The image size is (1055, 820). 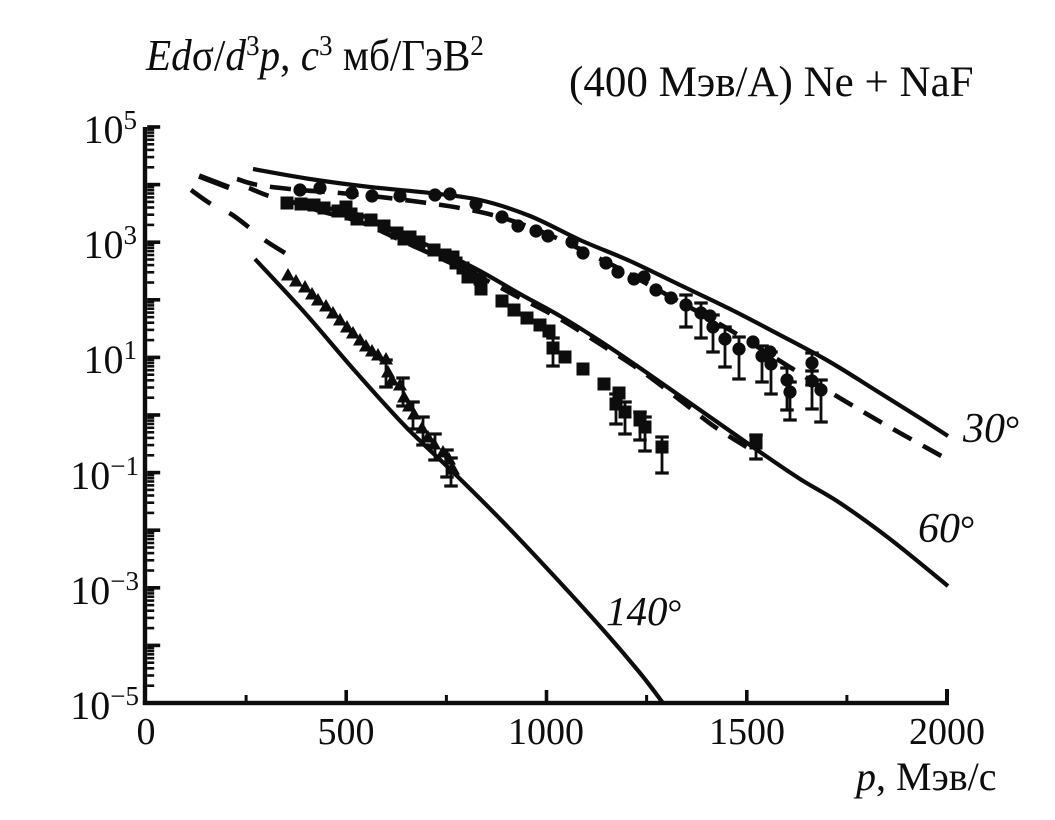 What do you see at coordinates (925, 776) in the screenshot?
I see `svg-text: p, Мэв/с` at bounding box center [925, 776].